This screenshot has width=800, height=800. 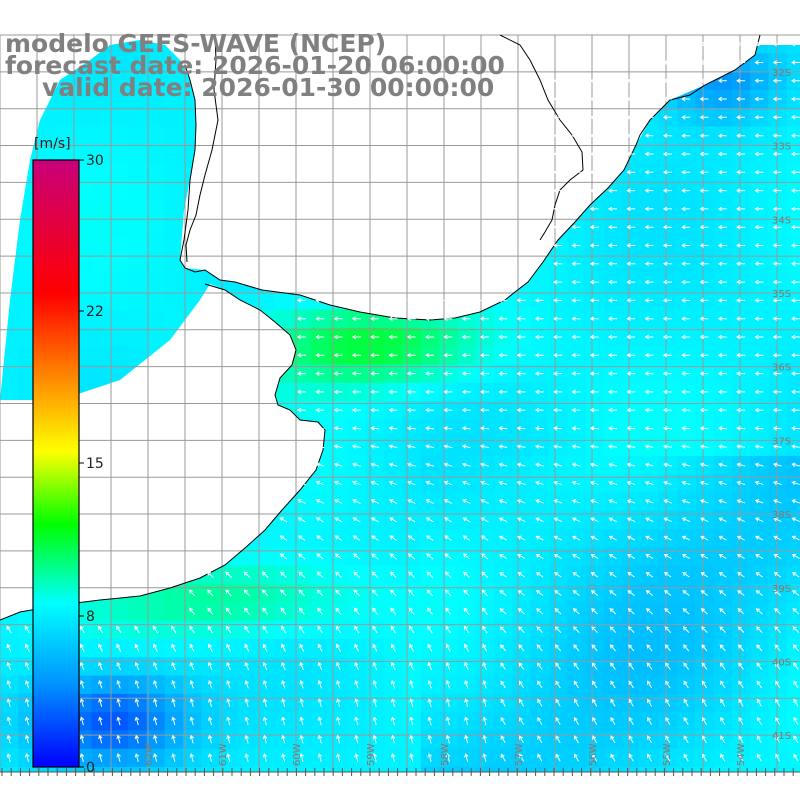 What do you see at coordinates (371, 754) in the screenshot?
I see `longitude-label: 59W` at bounding box center [371, 754].